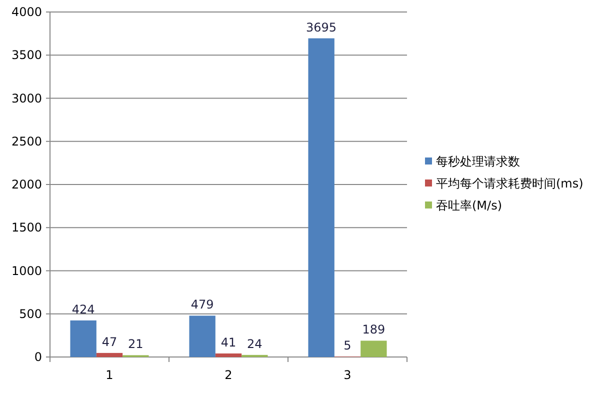  I want to click on y-tick-label: 0, so click(38, 357).